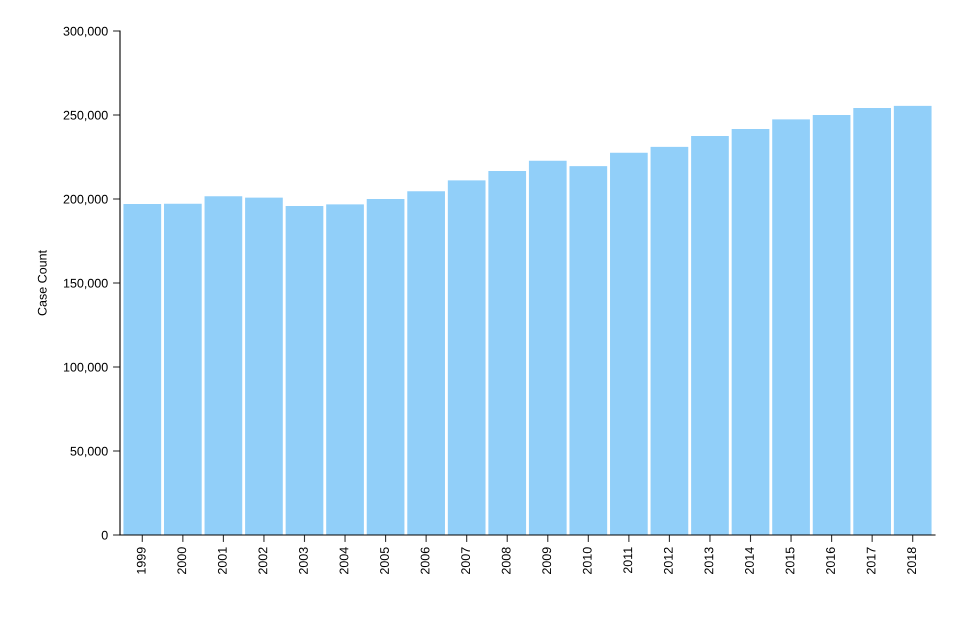 The height and width of the screenshot is (621, 954). I want to click on y-tick-label: 250,000, so click(86, 116).